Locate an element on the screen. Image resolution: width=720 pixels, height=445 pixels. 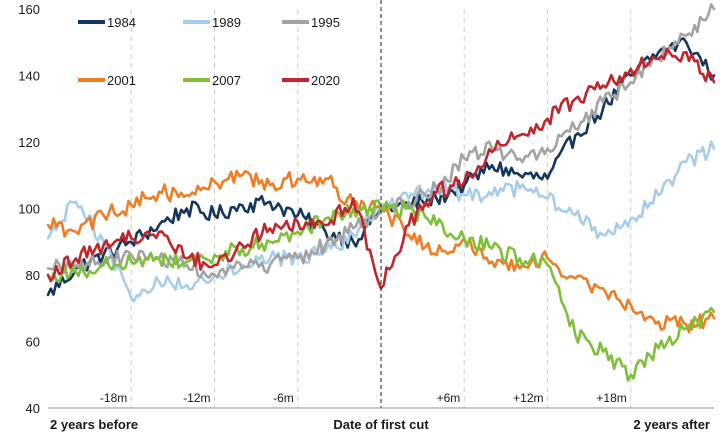
legend-label-2007: 2007 is located at coordinates (226, 80).